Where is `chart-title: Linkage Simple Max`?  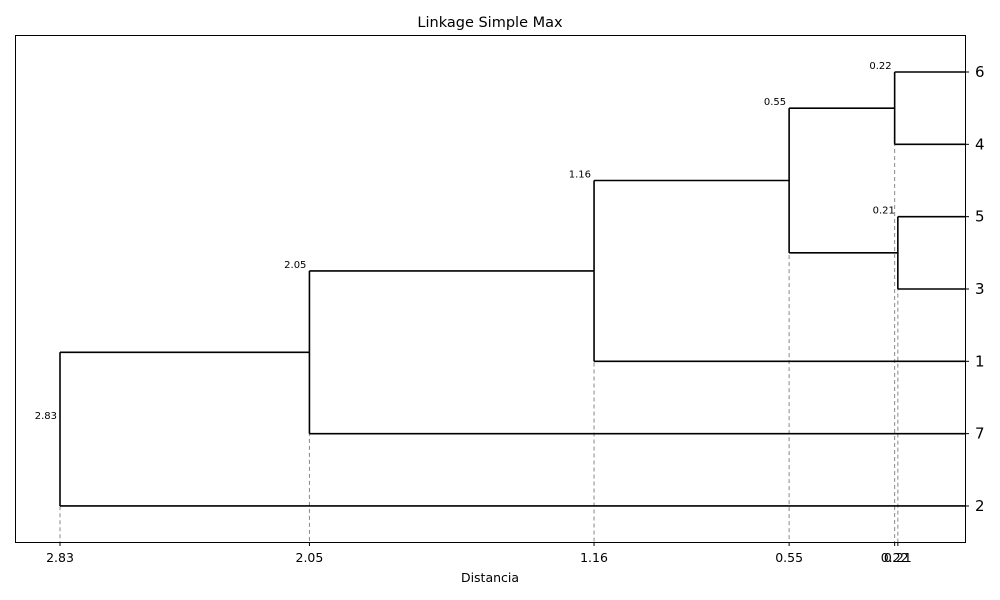 chart-title: Linkage Simple Max is located at coordinates (490, 23).